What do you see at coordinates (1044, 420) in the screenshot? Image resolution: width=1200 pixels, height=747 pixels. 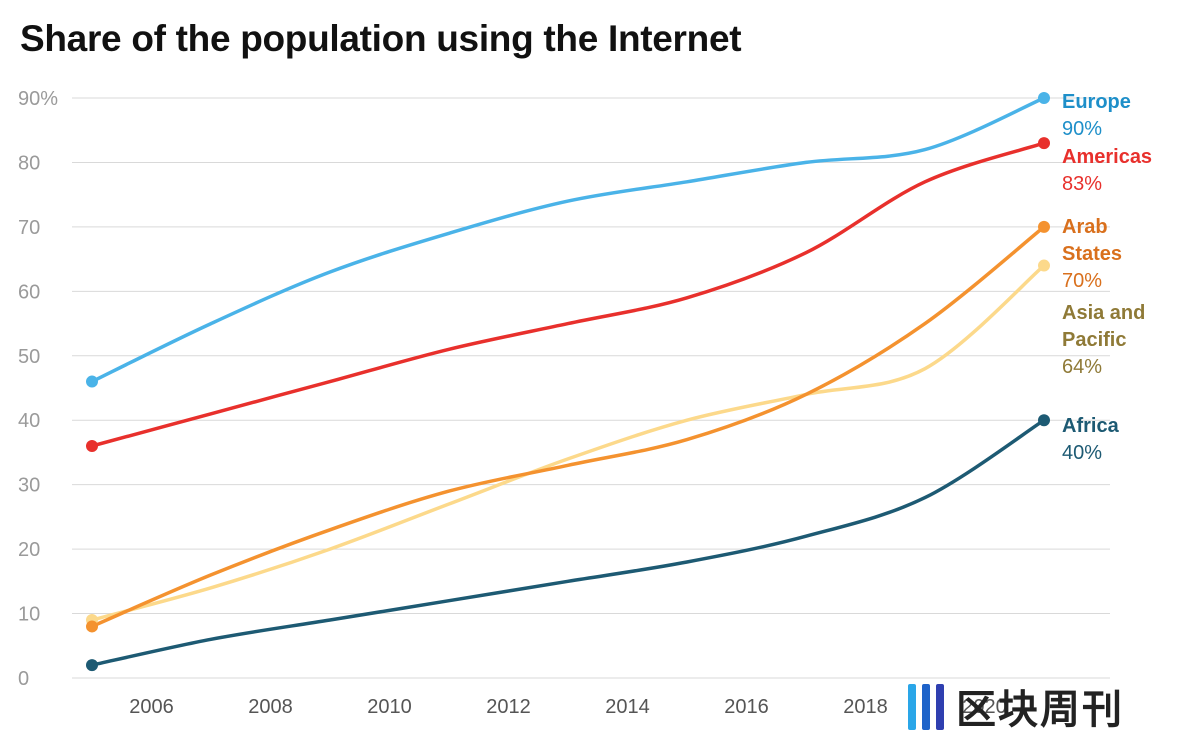 I see `end-point-africa` at bounding box center [1044, 420].